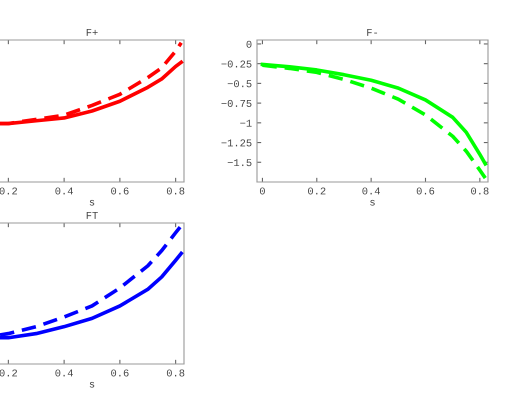 This screenshot has height=410, width=510. Describe the element at coordinates (262, 191) in the screenshot. I see `x-tick-label: 0` at that location.